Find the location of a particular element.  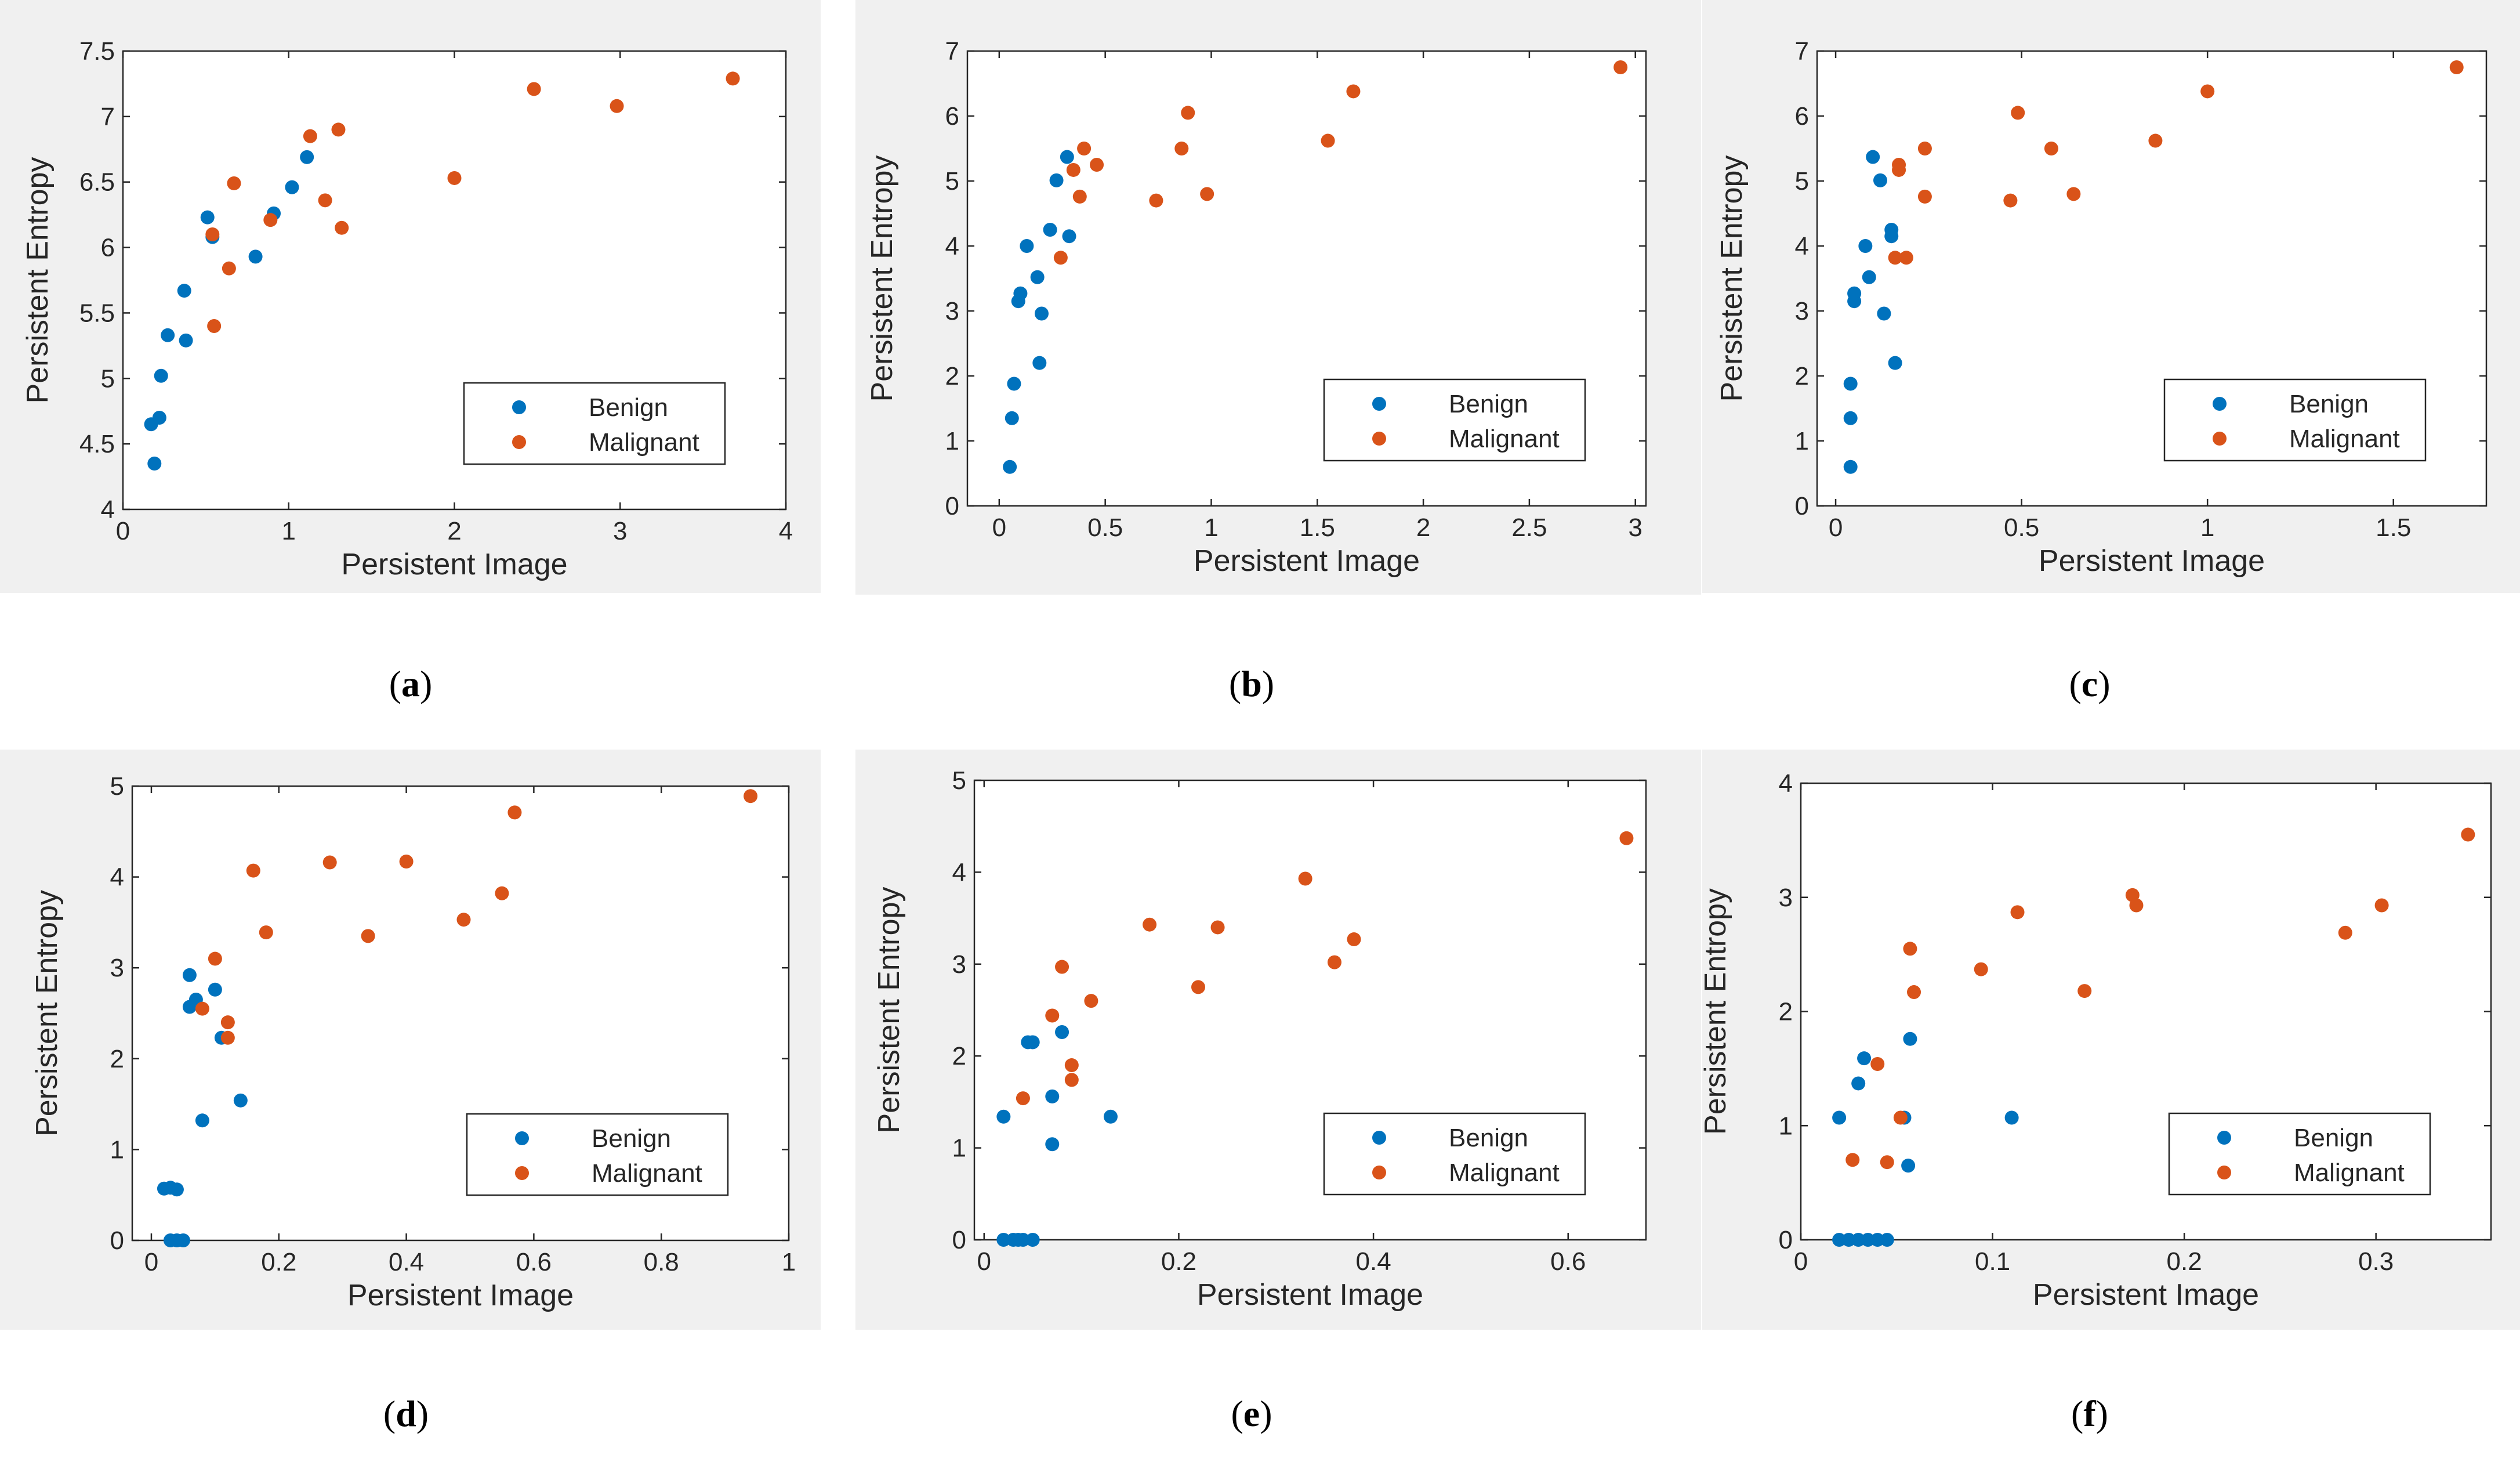

caption-paren: ) is located at coordinates (422, 1413).